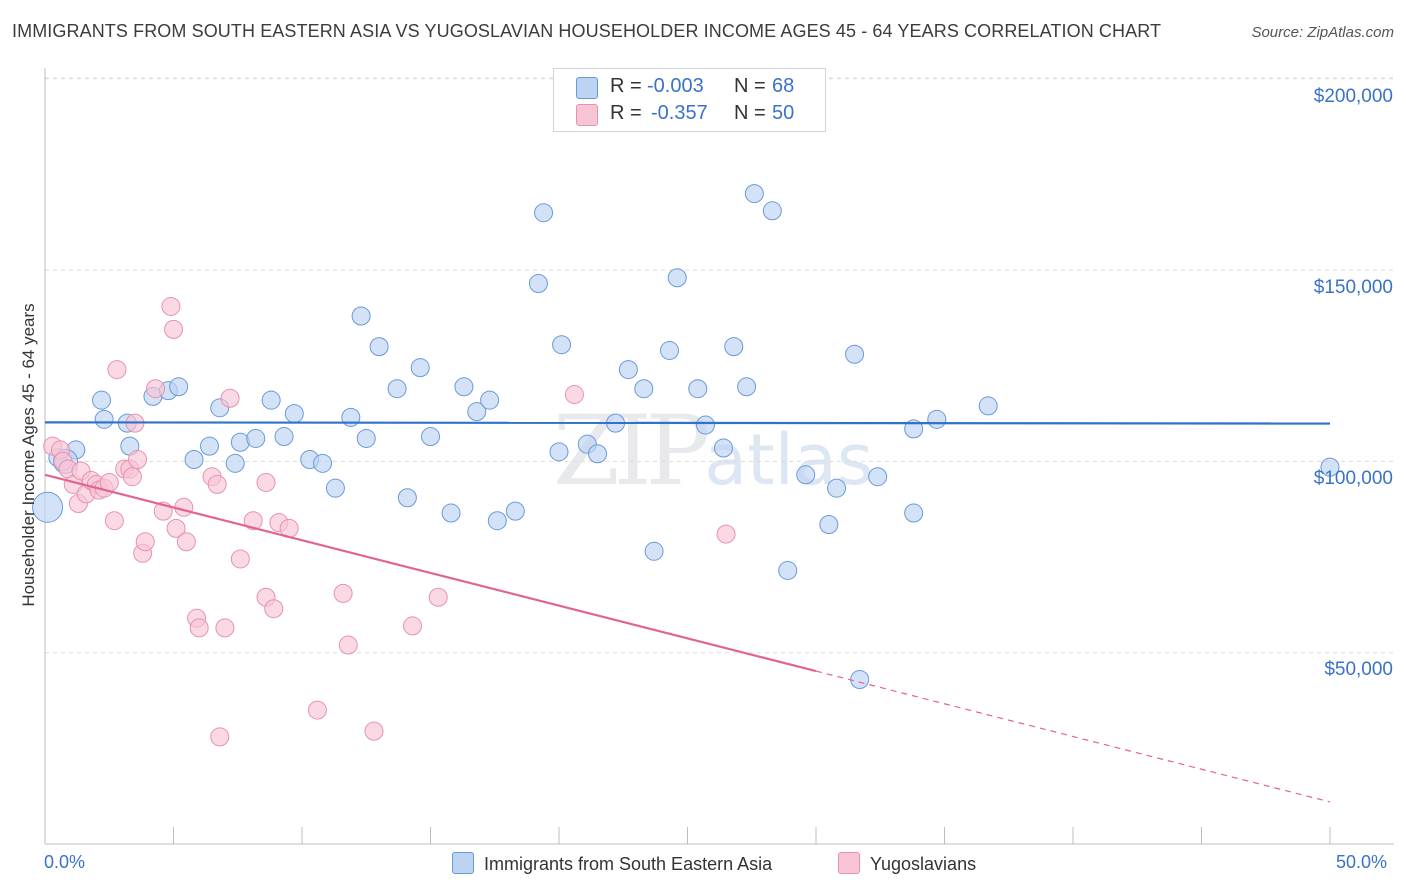  Describe the element at coordinates (679, 113) in the screenshot. I see `r-value: -0.357` at that location.